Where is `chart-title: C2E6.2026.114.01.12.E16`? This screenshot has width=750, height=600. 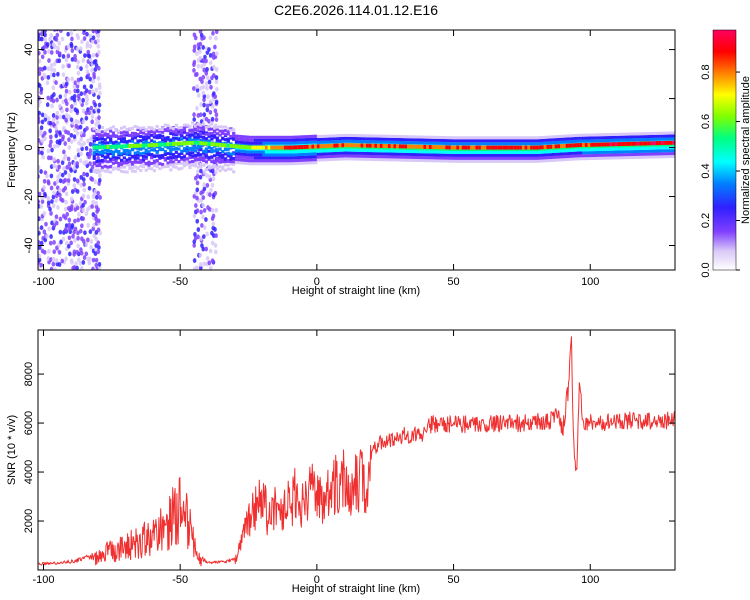 chart-title: C2E6.2026.114.01.12.E16 is located at coordinates (356, 10).